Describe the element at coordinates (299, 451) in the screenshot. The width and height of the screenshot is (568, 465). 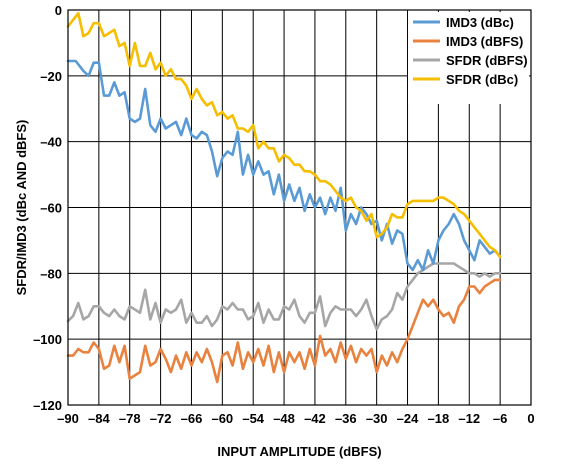
I see `x-axis-title: INPUT AMPLITUDE (dBFS)` at that location.